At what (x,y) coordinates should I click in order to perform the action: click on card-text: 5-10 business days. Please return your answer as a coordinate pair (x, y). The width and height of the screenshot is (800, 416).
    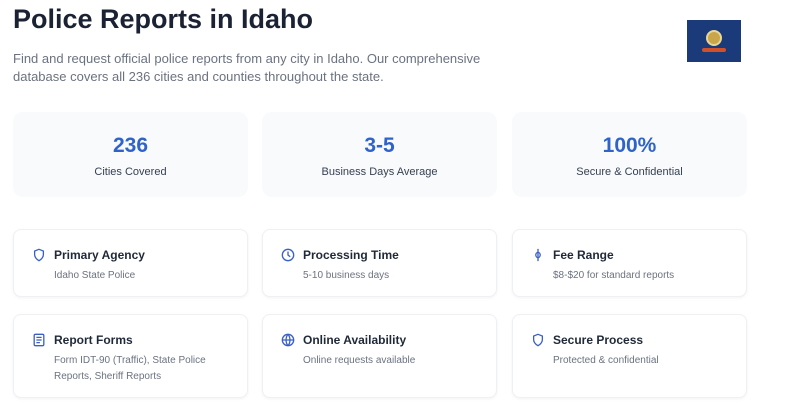
    Looking at the image, I should click on (346, 275).